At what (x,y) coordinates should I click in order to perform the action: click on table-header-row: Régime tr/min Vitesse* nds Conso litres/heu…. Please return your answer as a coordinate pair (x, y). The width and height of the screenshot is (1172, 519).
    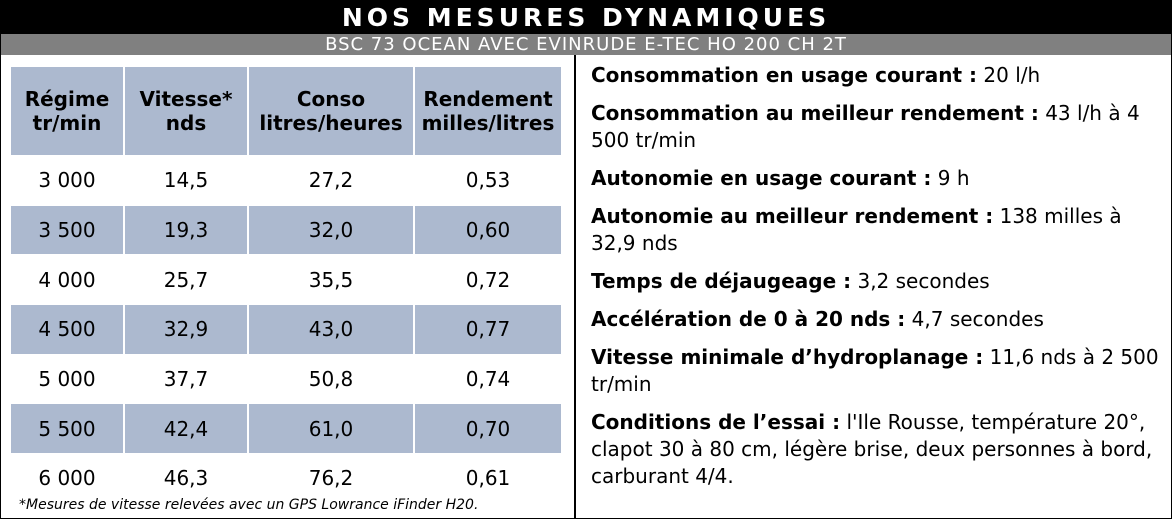
    Looking at the image, I should click on (286, 111).